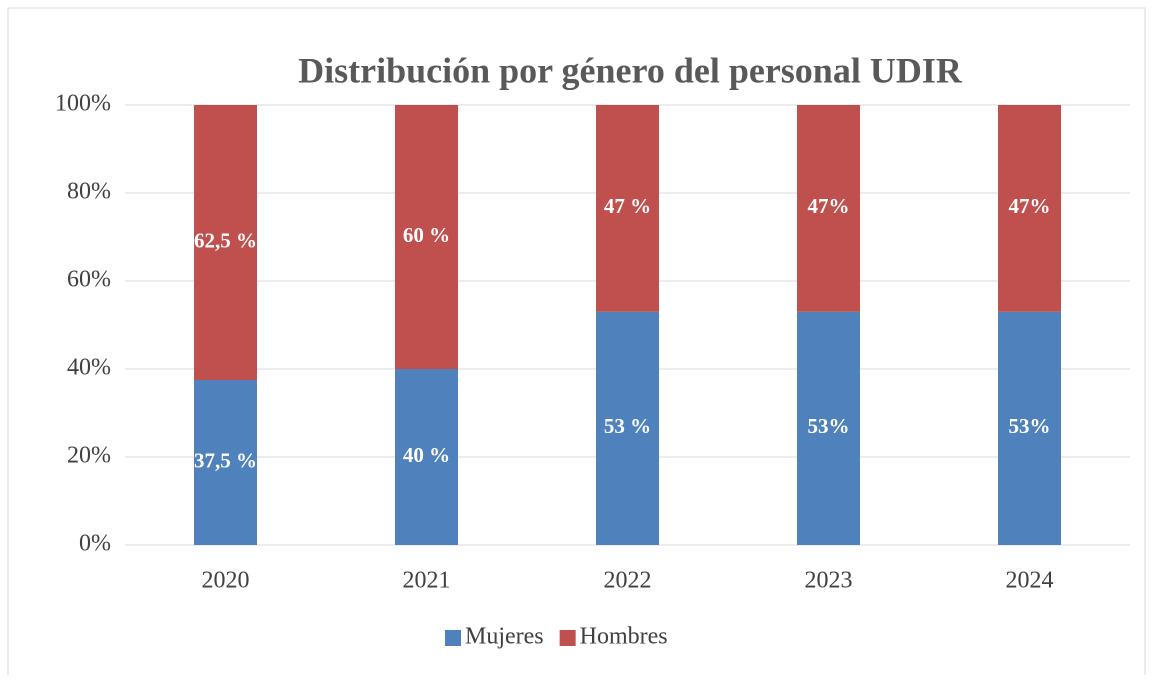 The image size is (1152, 680). I want to click on y-tick-label: 100%, so click(83, 104).